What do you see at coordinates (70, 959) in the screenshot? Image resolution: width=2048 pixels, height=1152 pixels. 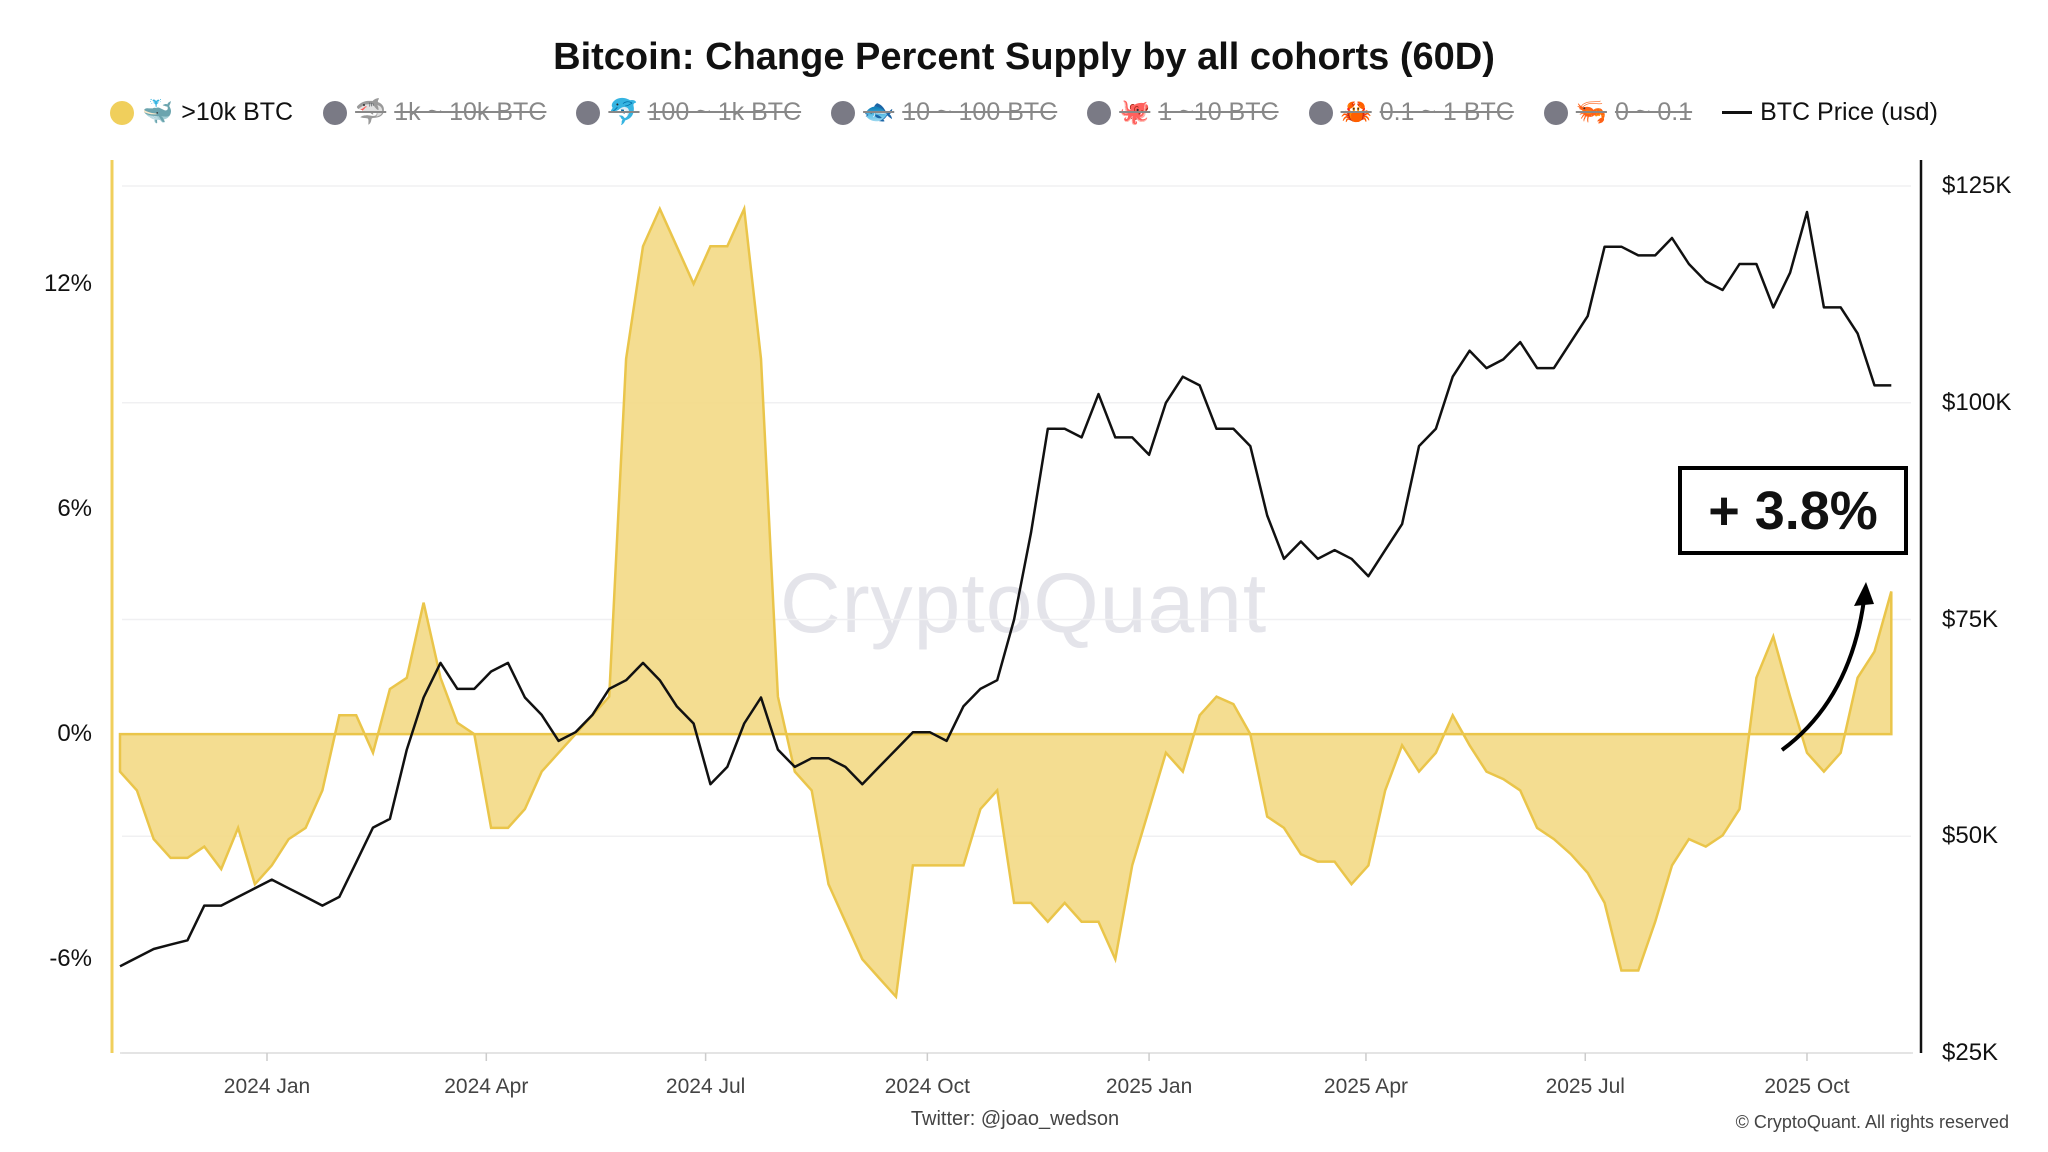 I see `y-left-tick-label: -6%` at bounding box center [70, 959].